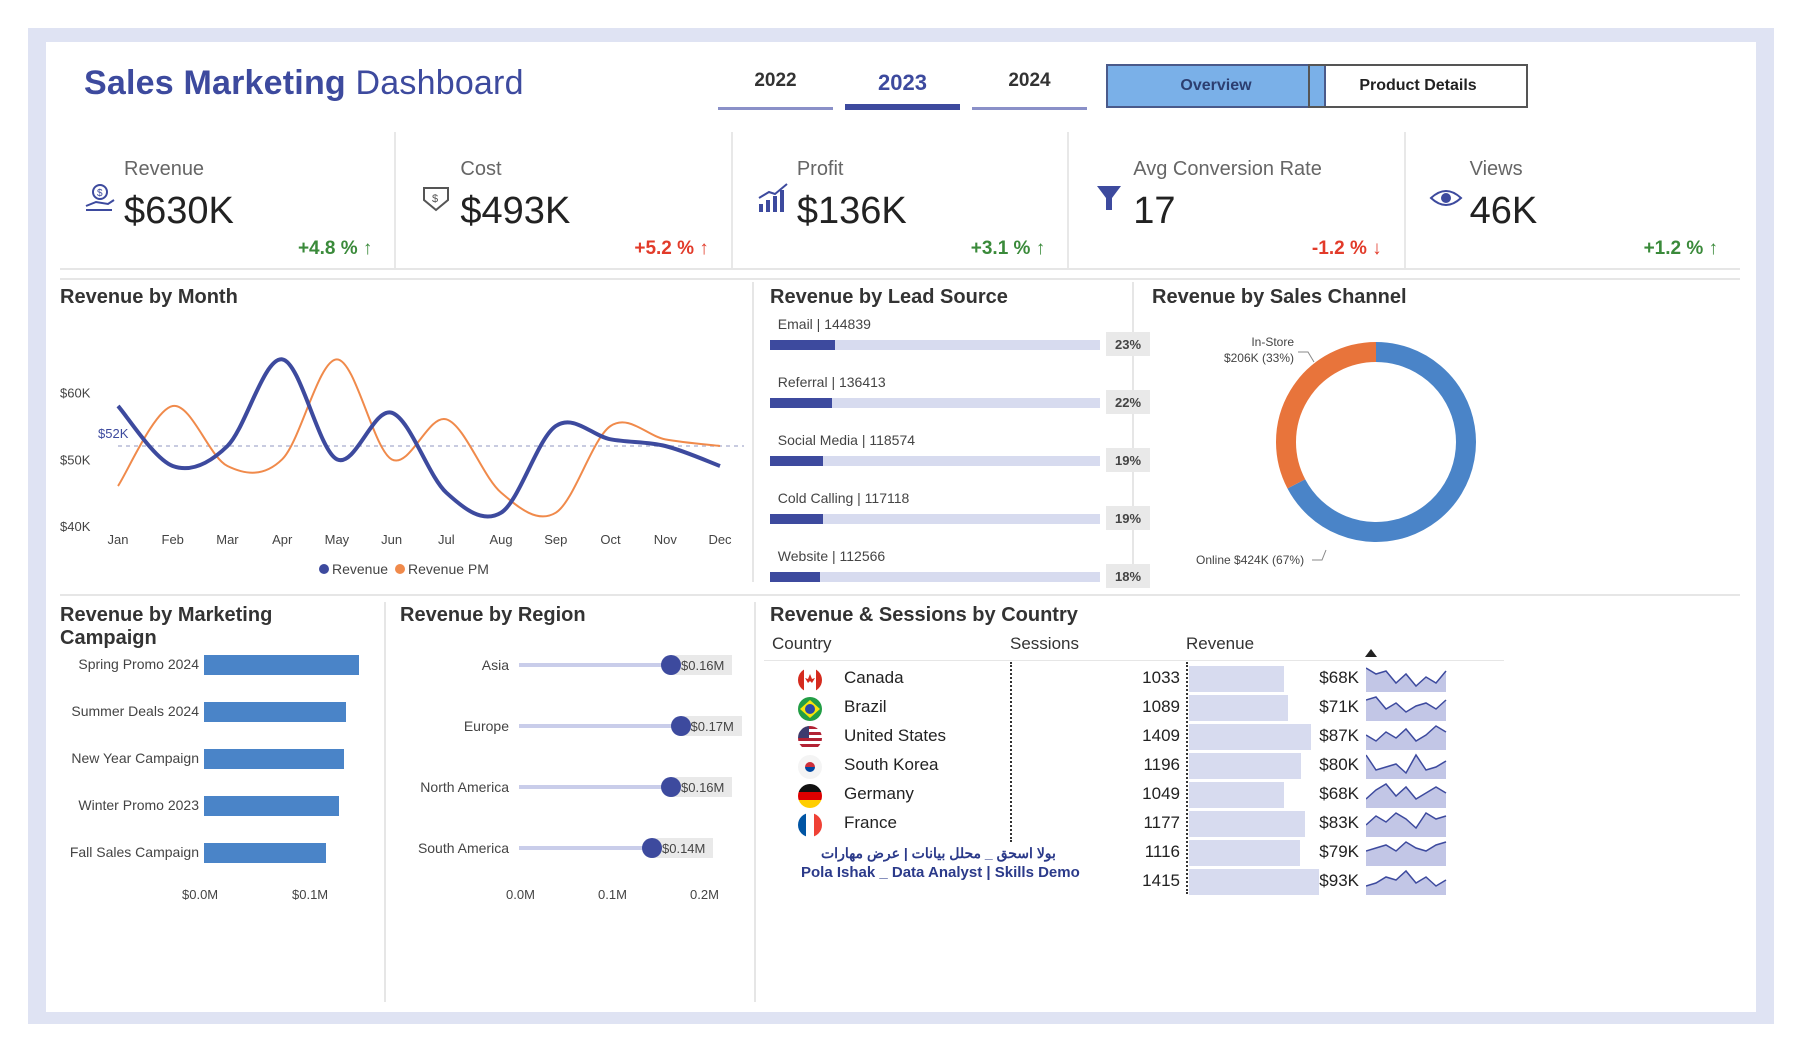 The image size is (1800, 1055). I want to click on y-tick-label: $40K, so click(75, 526).